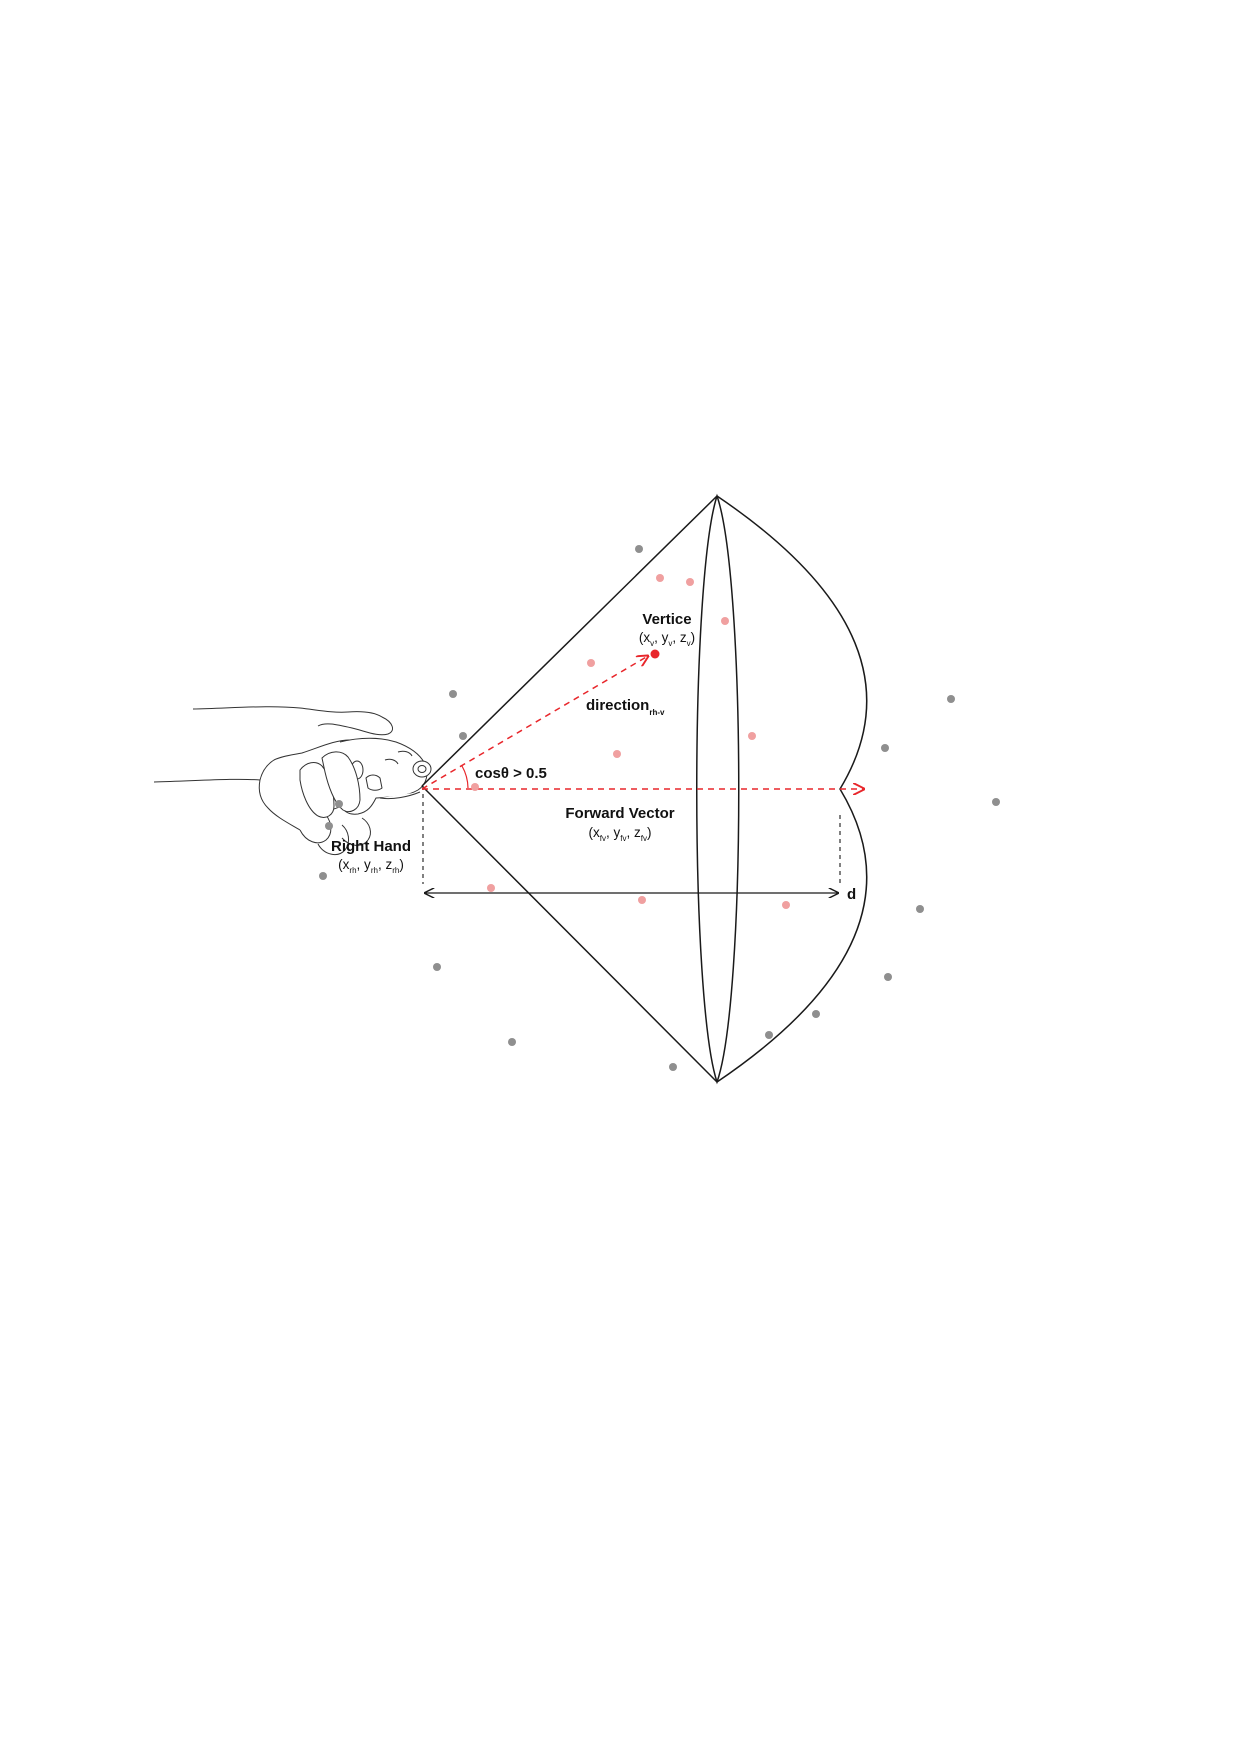 Image resolution: width=1241 pixels, height=1754 pixels. Describe the element at coordinates (851, 894) in the screenshot. I see `distance-label: d` at that location.